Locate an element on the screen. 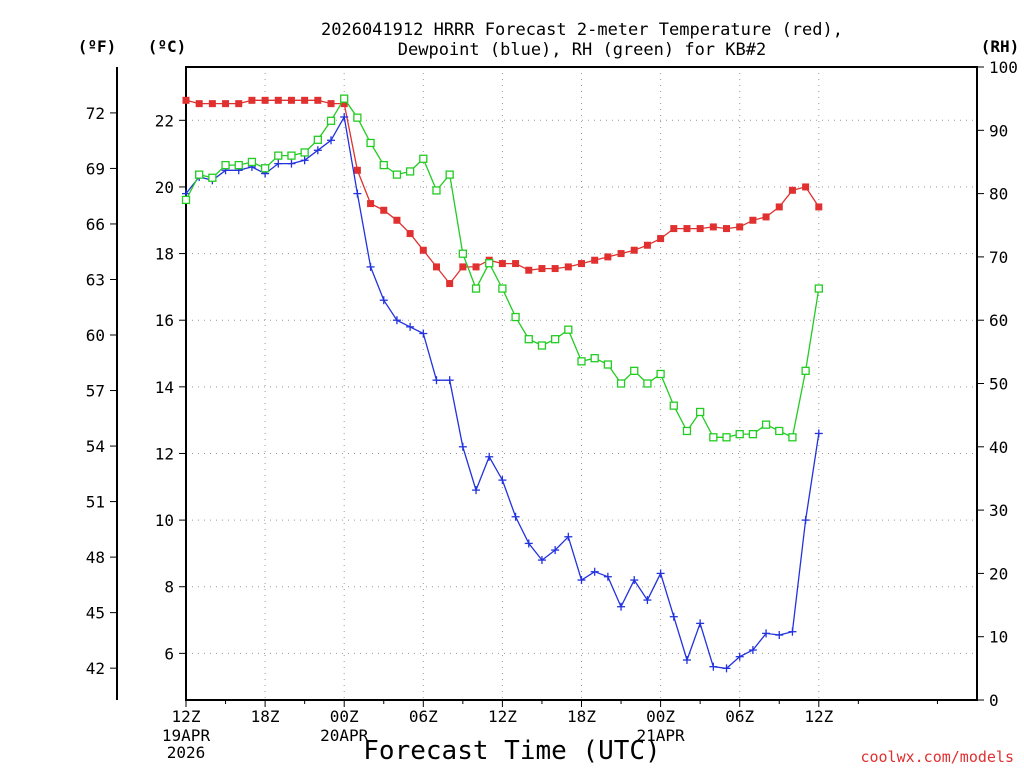  fahrenheit-unit-label: (ºF) is located at coordinates (97, 46).